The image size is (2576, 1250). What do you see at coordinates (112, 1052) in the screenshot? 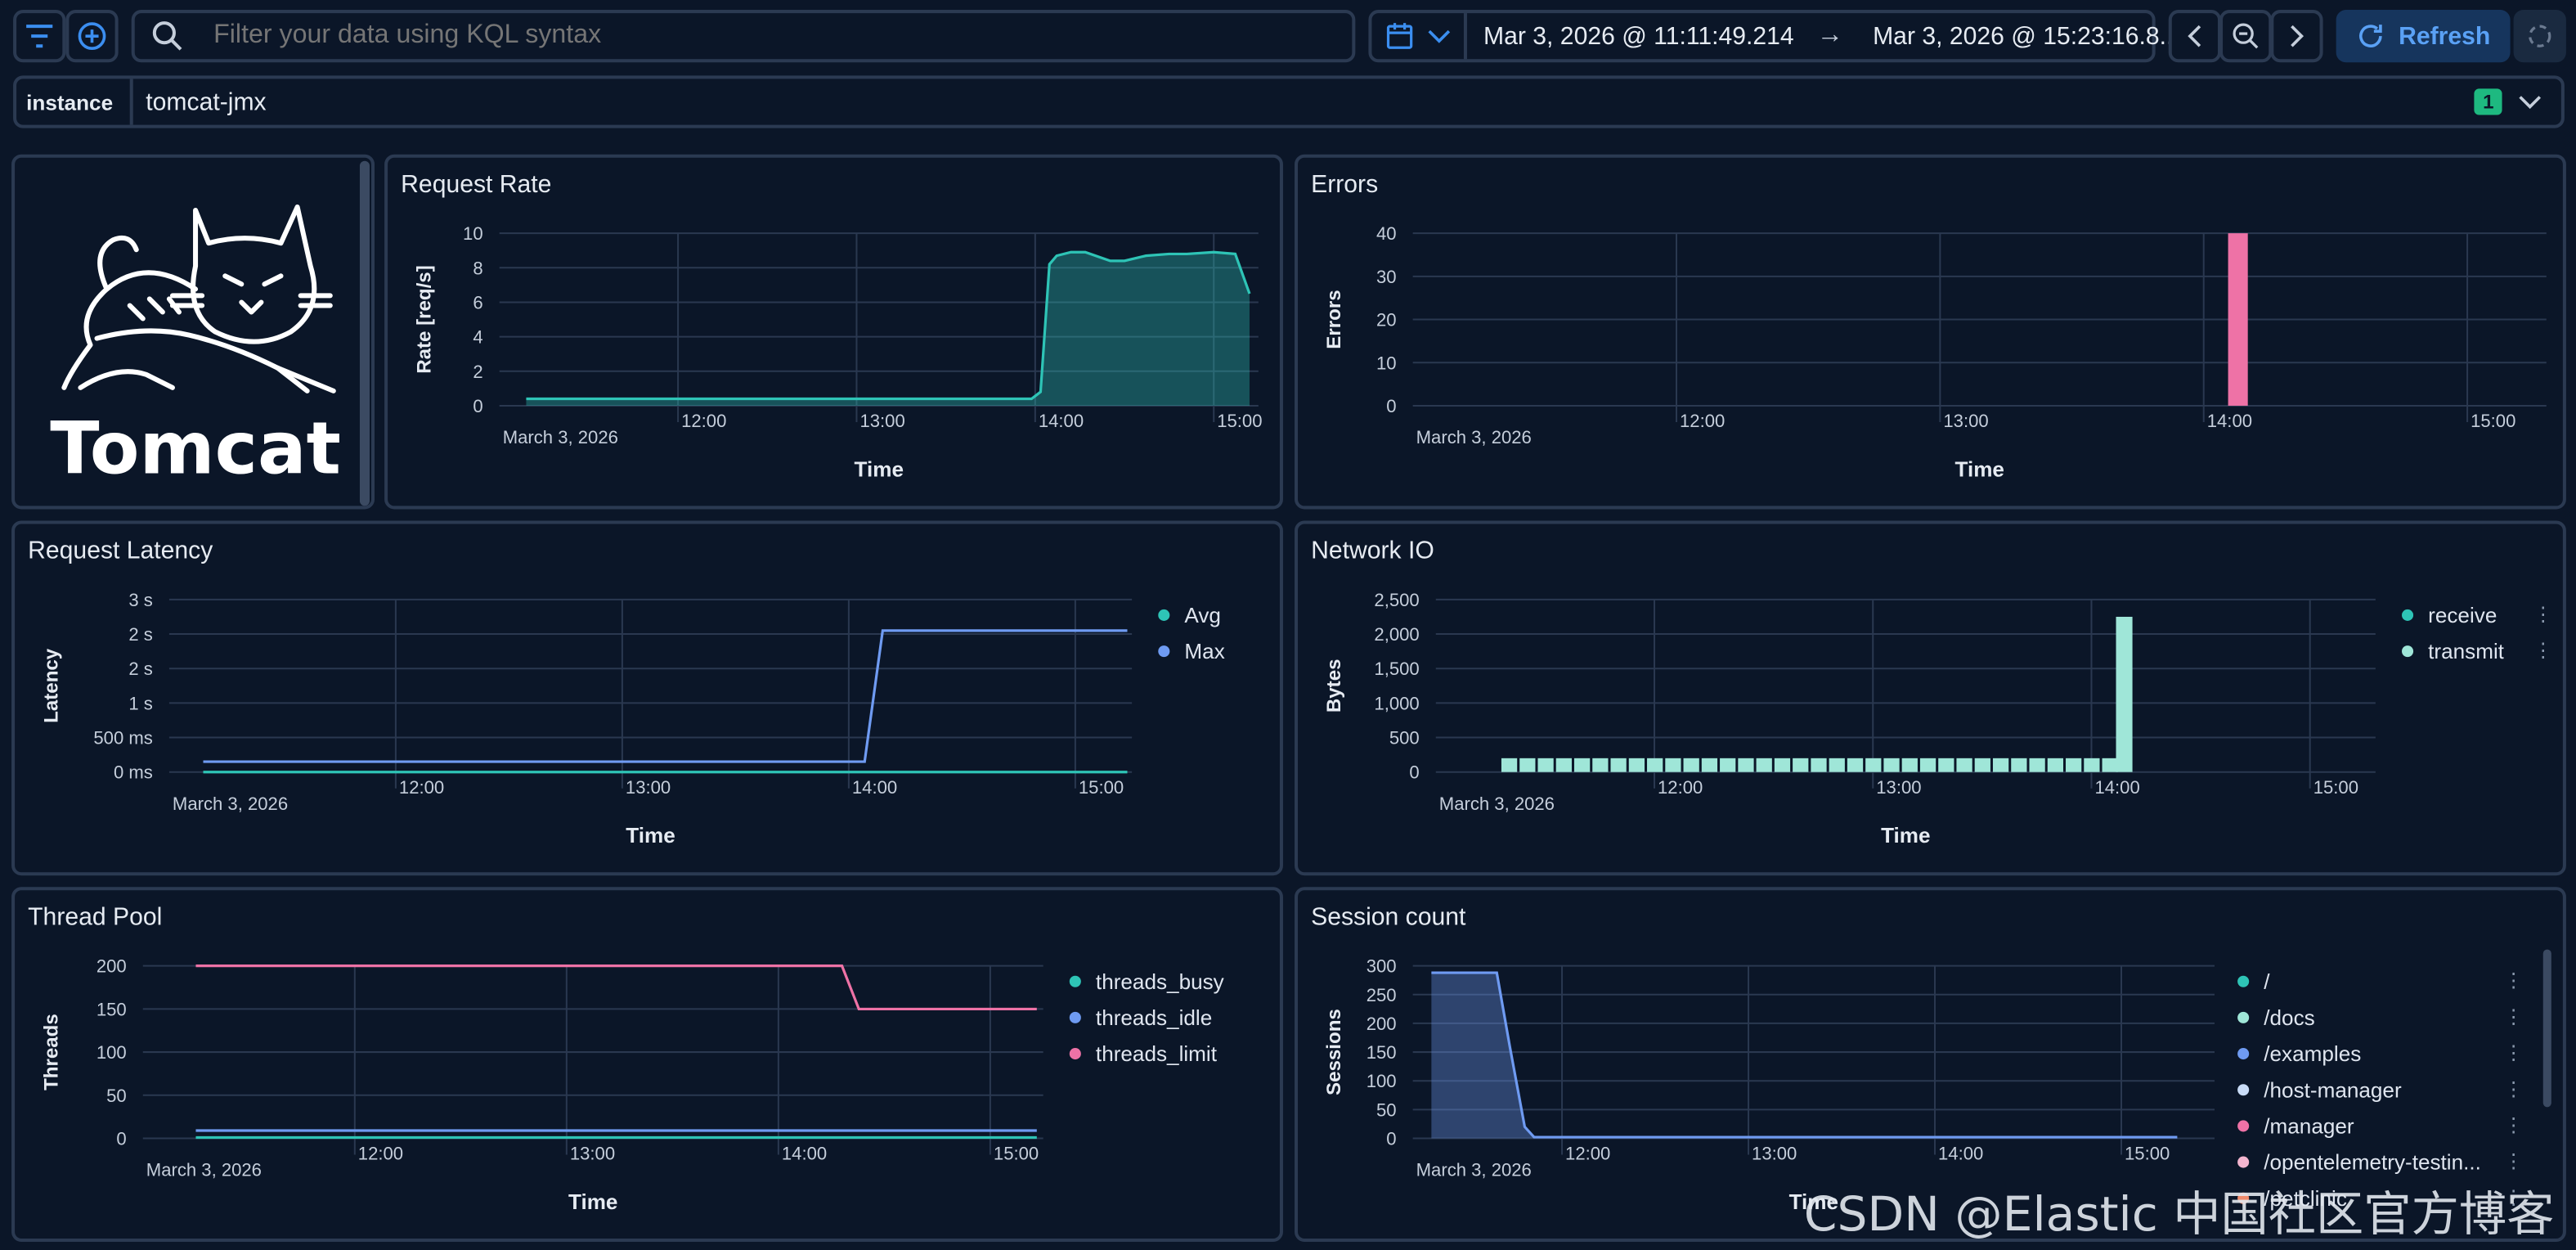
I see `y-tick-label: 100` at bounding box center [112, 1052].